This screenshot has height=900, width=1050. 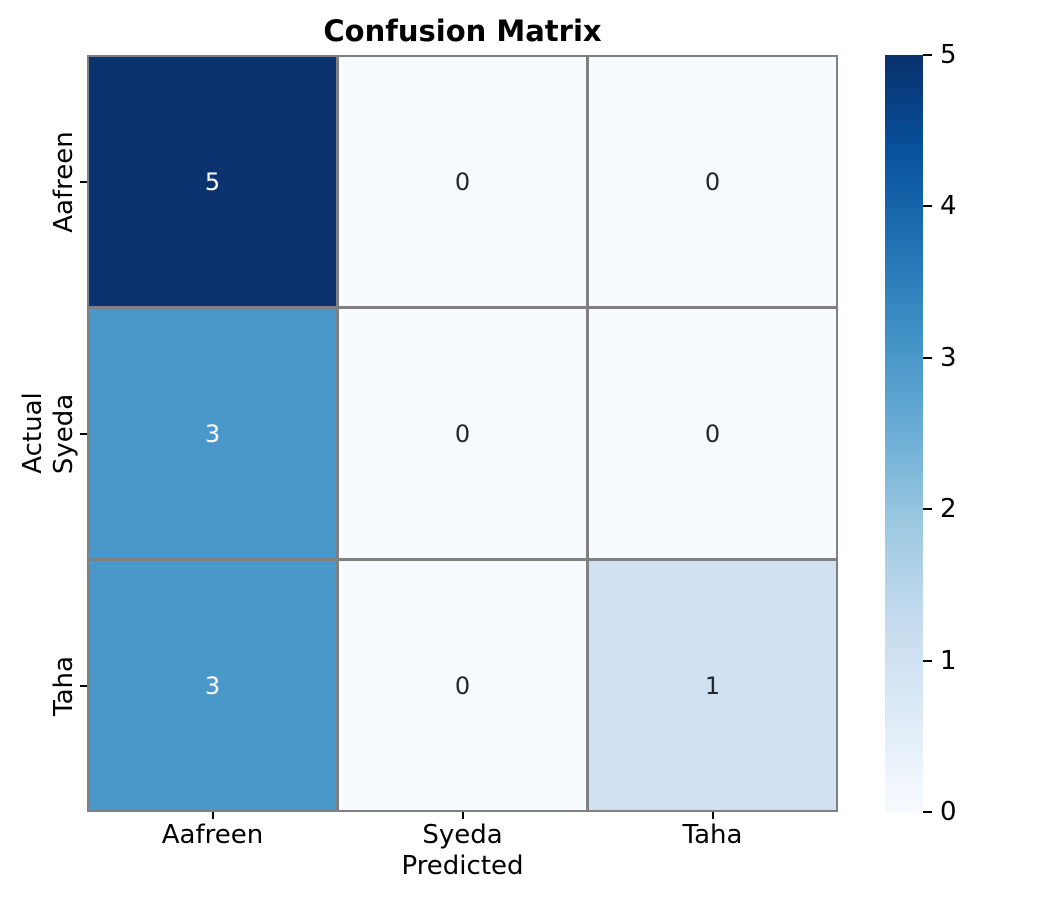 I want to click on y-axis-label: Actual, so click(x=33, y=433).